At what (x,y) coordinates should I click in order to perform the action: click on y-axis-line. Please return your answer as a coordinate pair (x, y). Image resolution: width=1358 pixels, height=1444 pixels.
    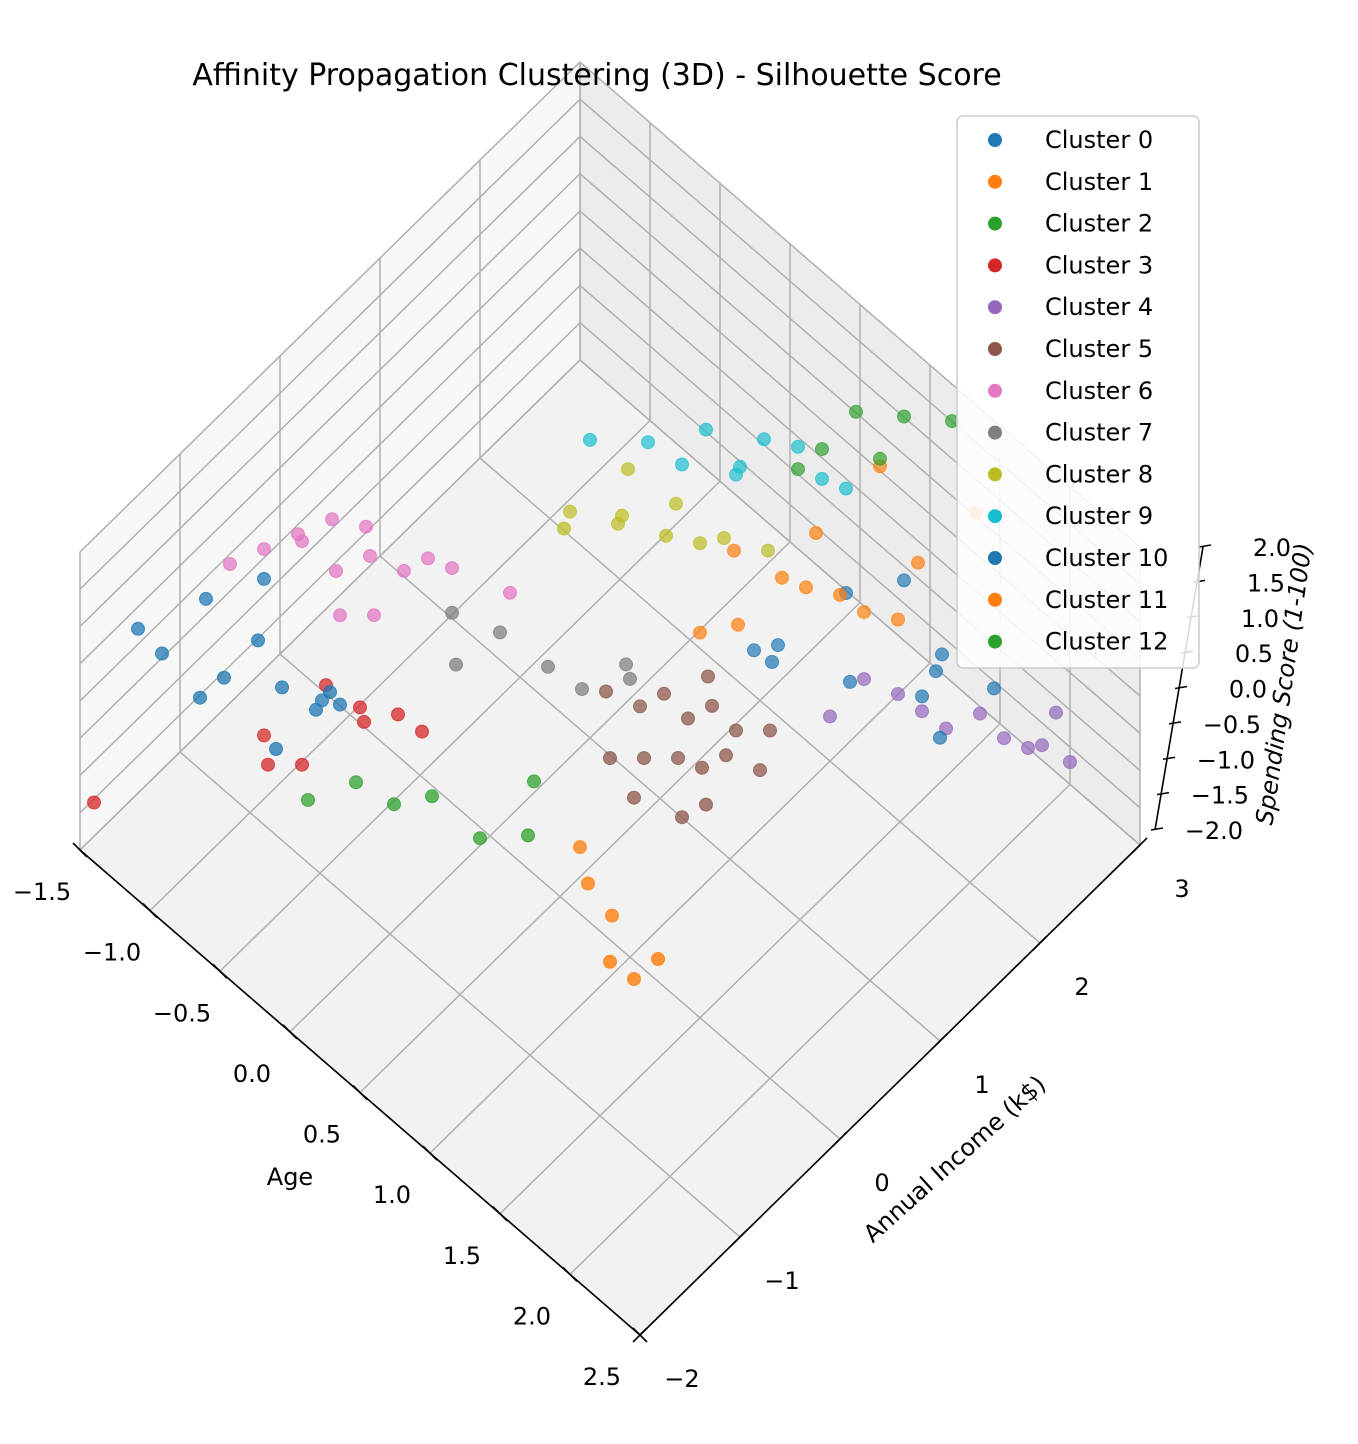
    Looking at the image, I should click on (890, 1090).